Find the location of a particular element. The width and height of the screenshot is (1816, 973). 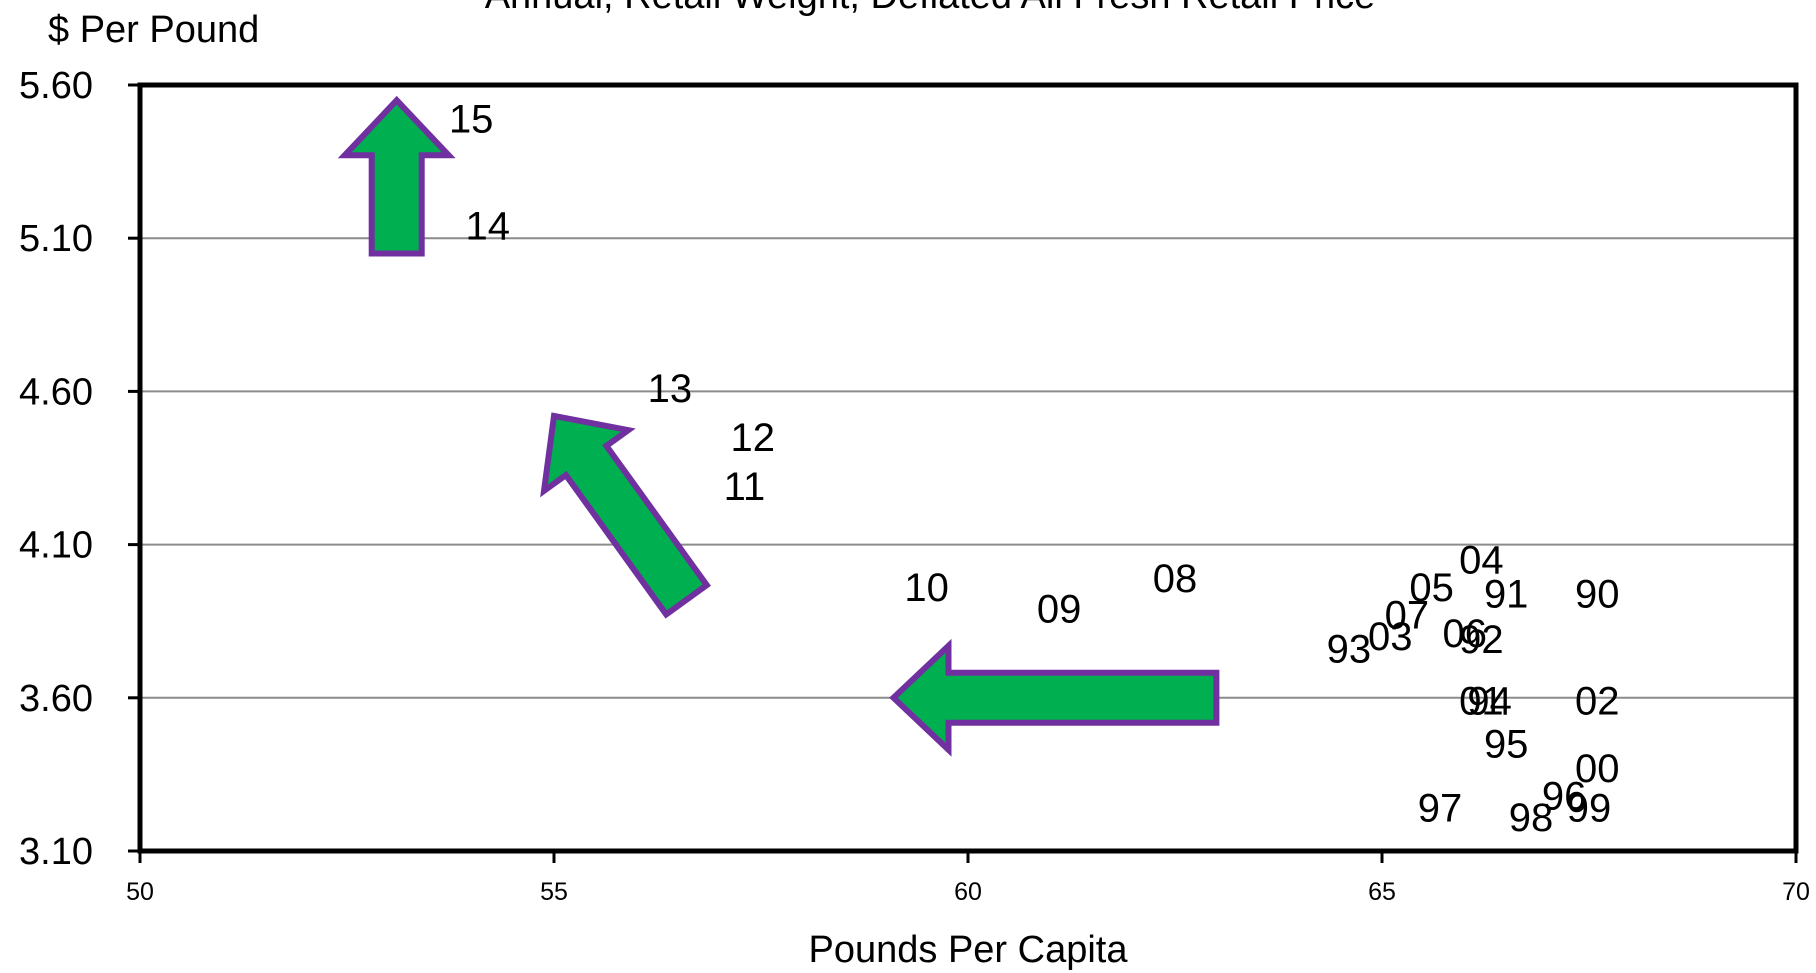

data-point-label: 93 is located at coordinates (1349, 649).